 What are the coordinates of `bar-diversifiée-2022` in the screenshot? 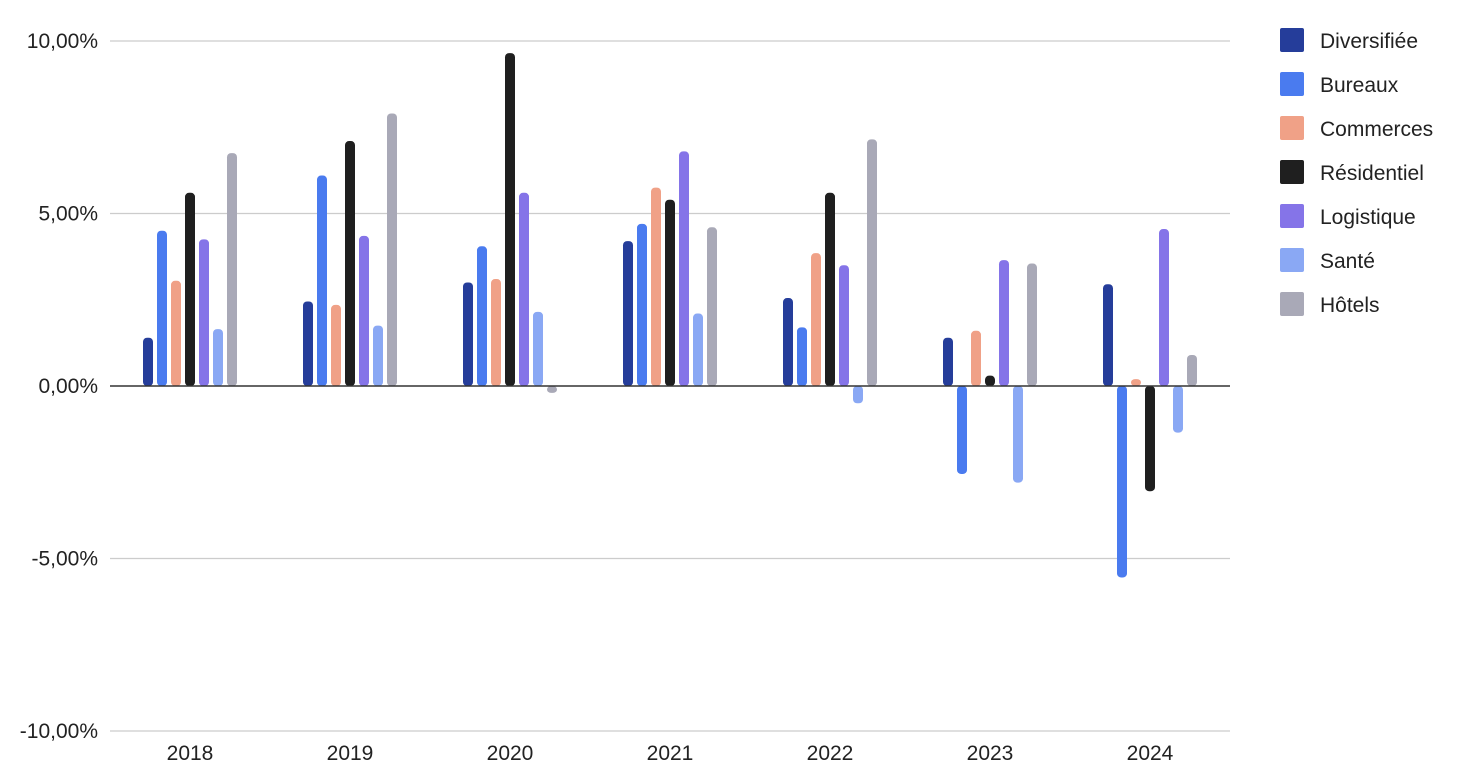 It's located at (788, 342).